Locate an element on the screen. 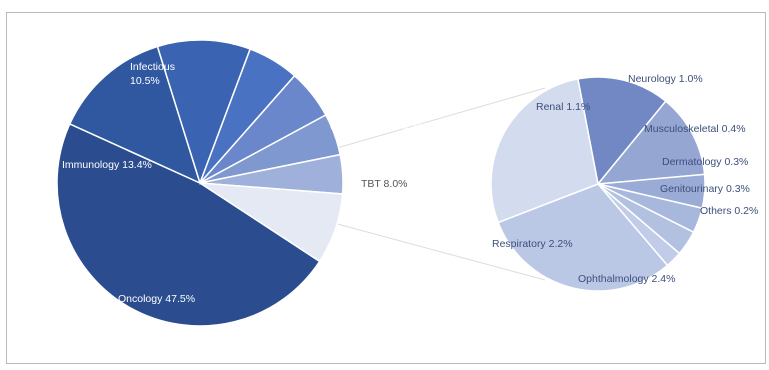 The image size is (769, 370). slice-label-tbt: TBT 8.0% is located at coordinates (384, 184).